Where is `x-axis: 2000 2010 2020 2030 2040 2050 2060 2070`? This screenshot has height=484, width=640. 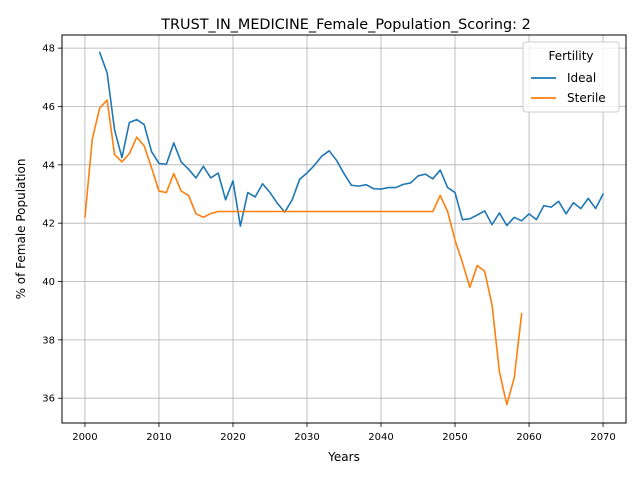
x-axis: 2000 2010 2020 2030 2040 2050 2060 2070 is located at coordinates (344, 433).